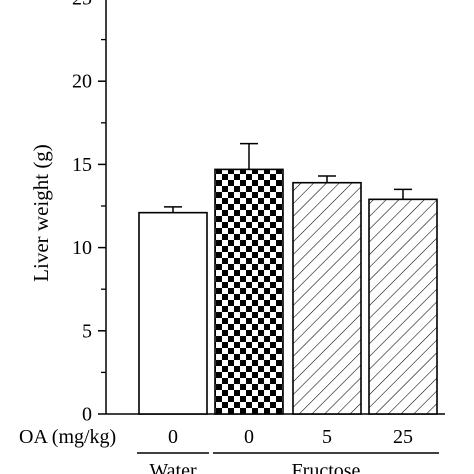  I want to click on y-axis: 0 5 10 15 20 25, so click(89, 213).